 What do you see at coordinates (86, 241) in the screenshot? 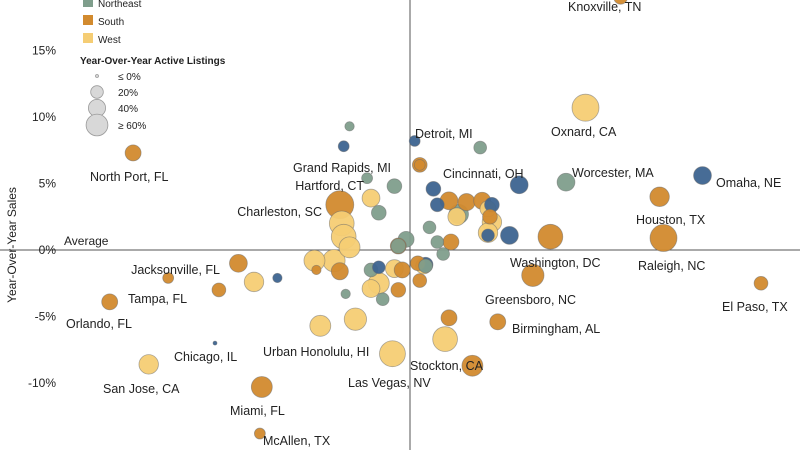
I see `average-label: Average` at bounding box center [86, 241].